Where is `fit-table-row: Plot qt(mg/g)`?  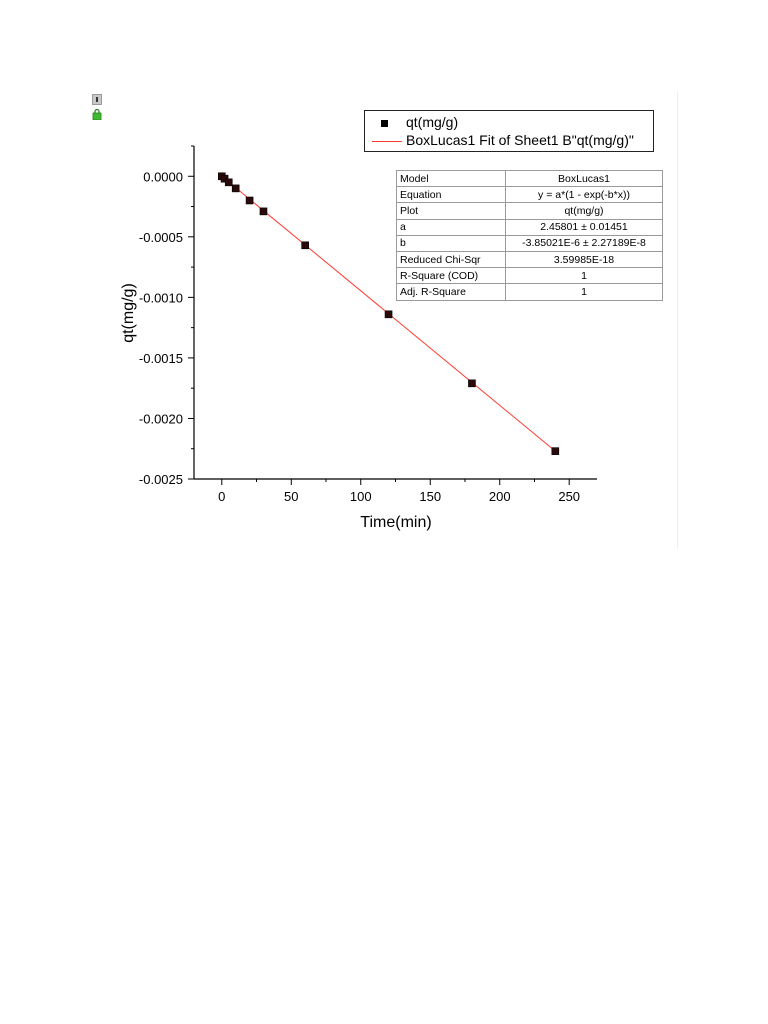 fit-table-row: Plot qt(mg/g) is located at coordinates (529, 211).